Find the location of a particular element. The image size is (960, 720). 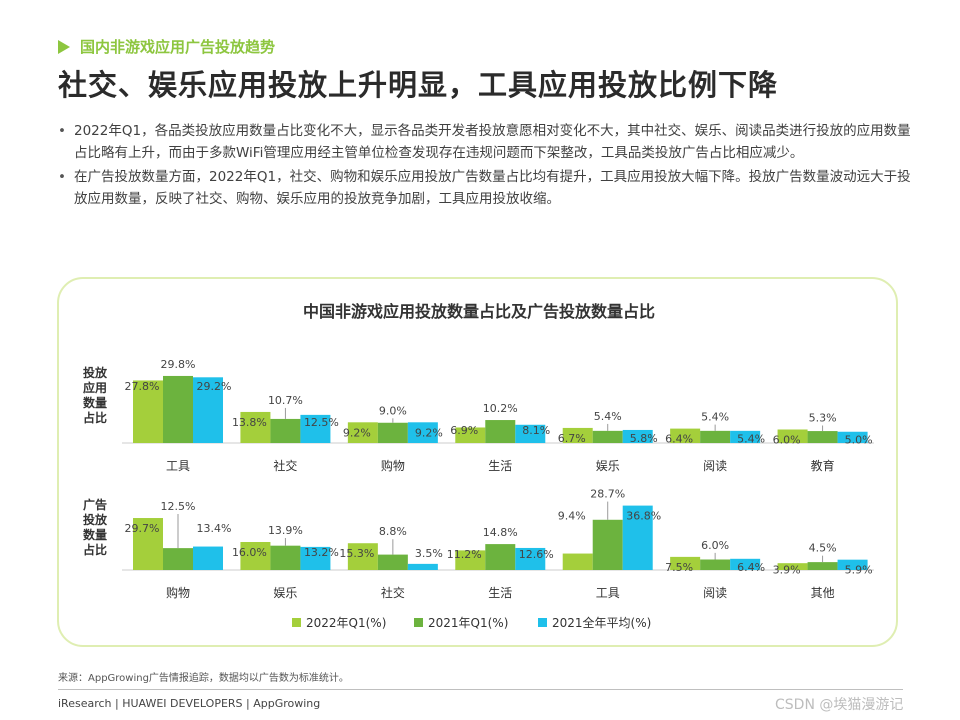

data-label: 11.2% is located at coordinates (464, 554).